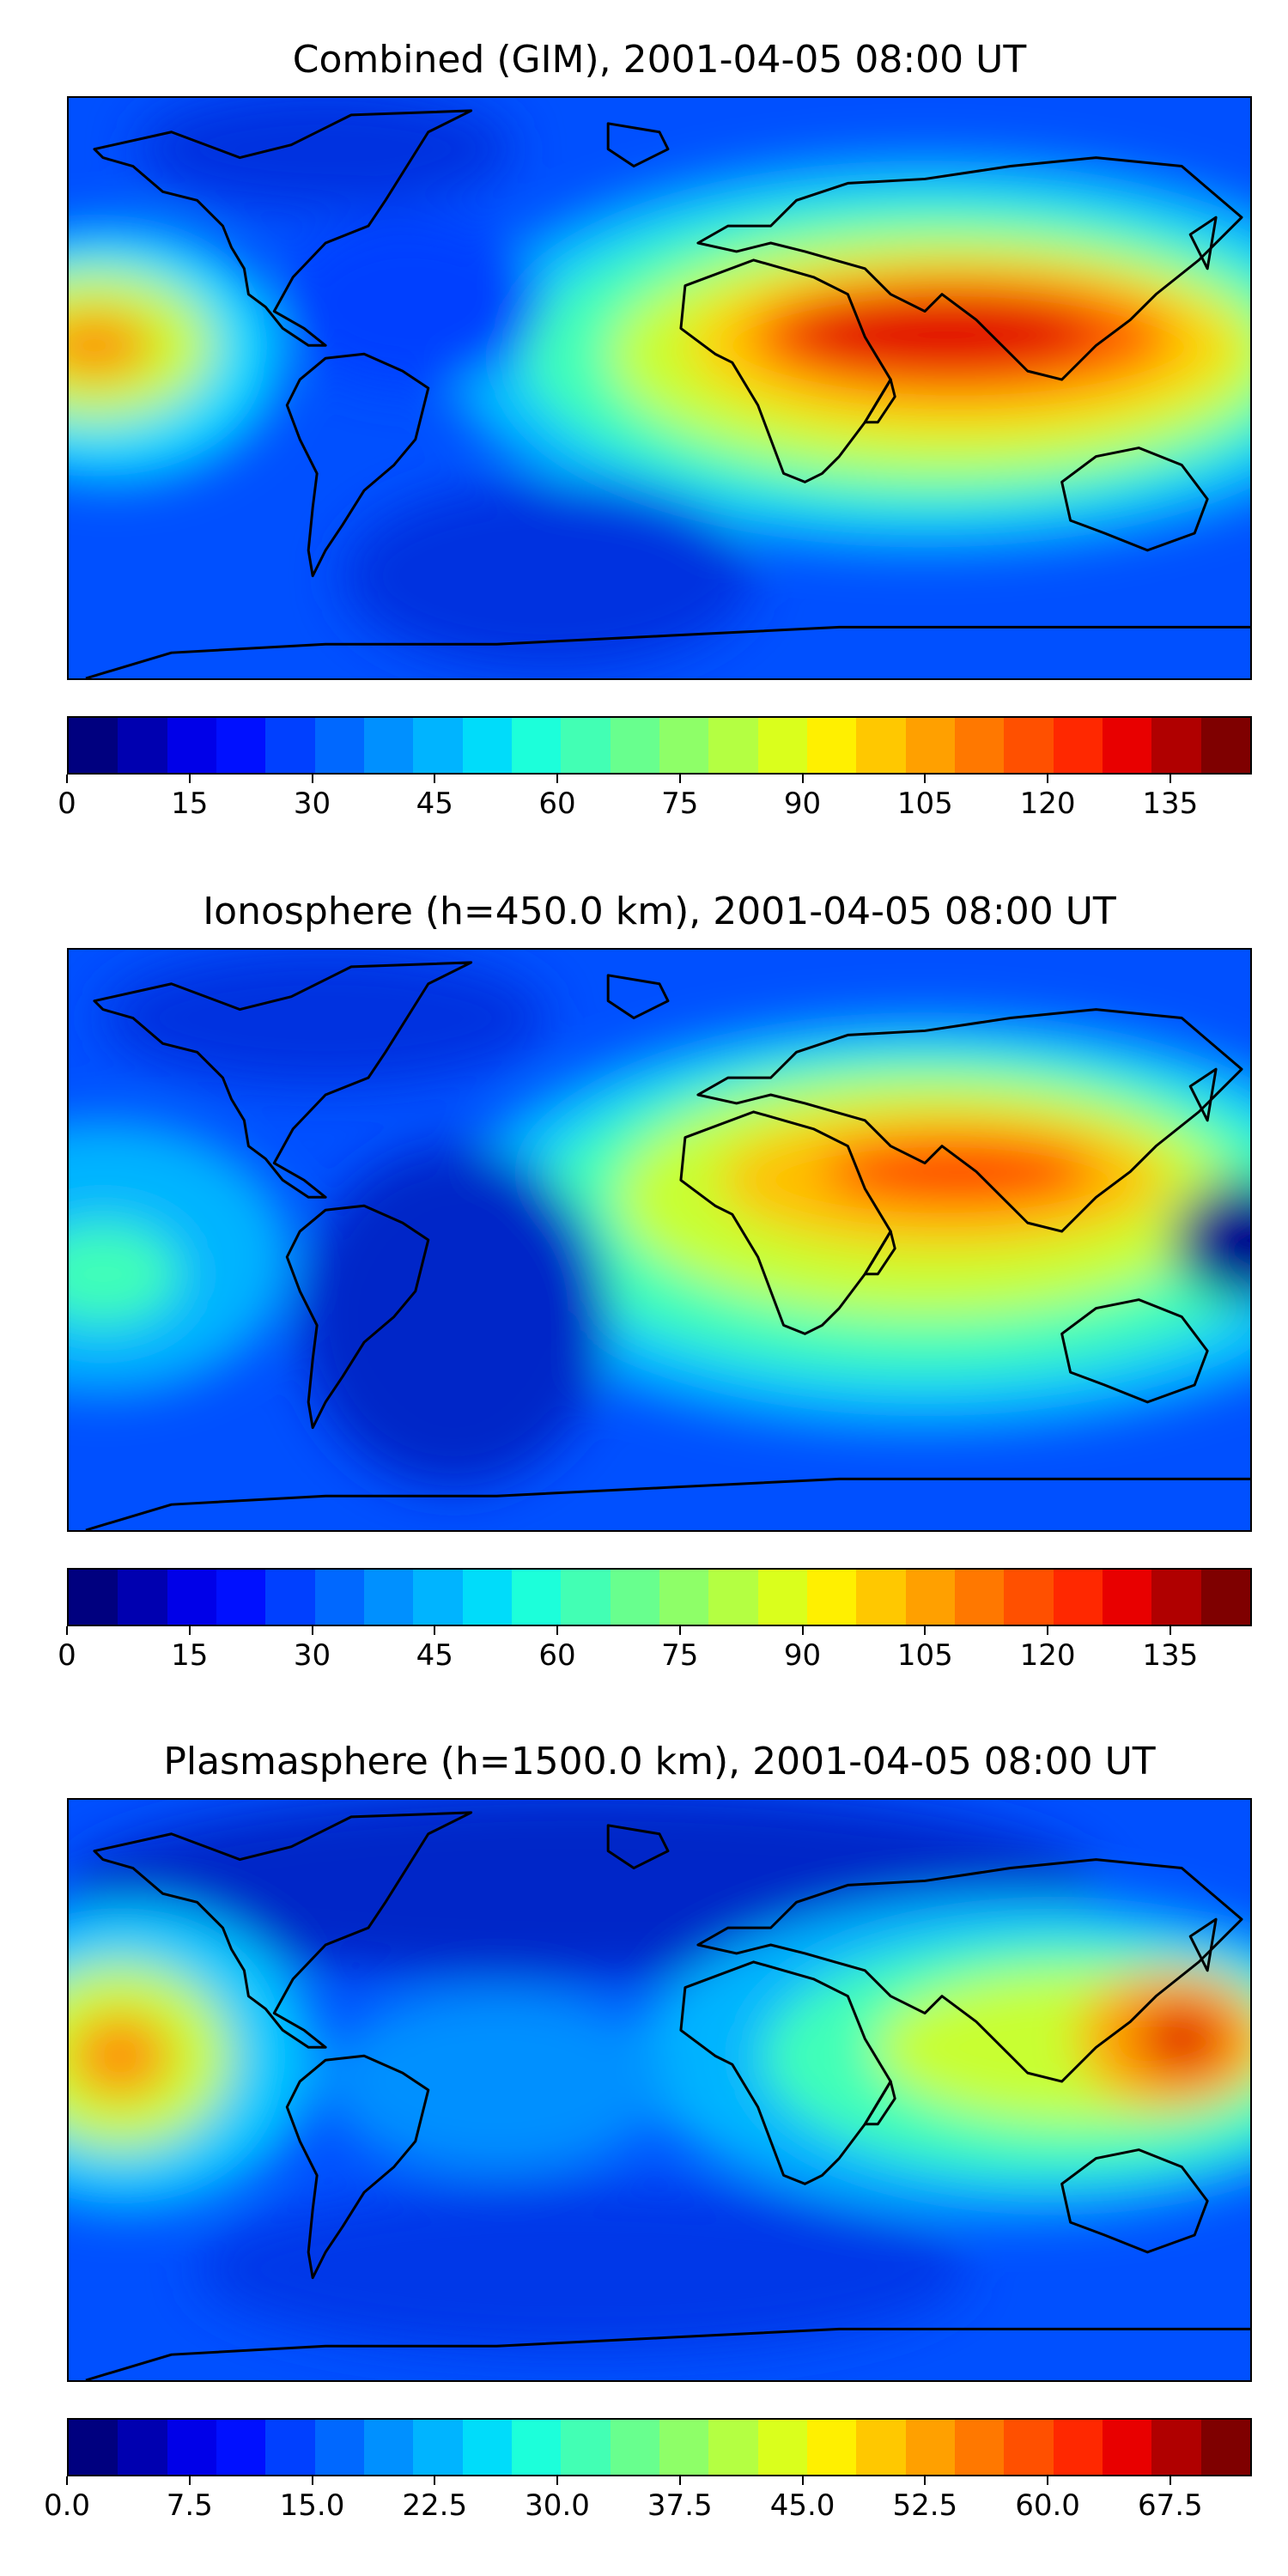 The width and height of the screenshot is (1288, 2576). What do you see at coordinates (655, 801) in the screenshot?
I see `panel-1-colorbar-ticks: 0 15 30 45 60 75 90 105 120 135` at bounding box center [655, 801].